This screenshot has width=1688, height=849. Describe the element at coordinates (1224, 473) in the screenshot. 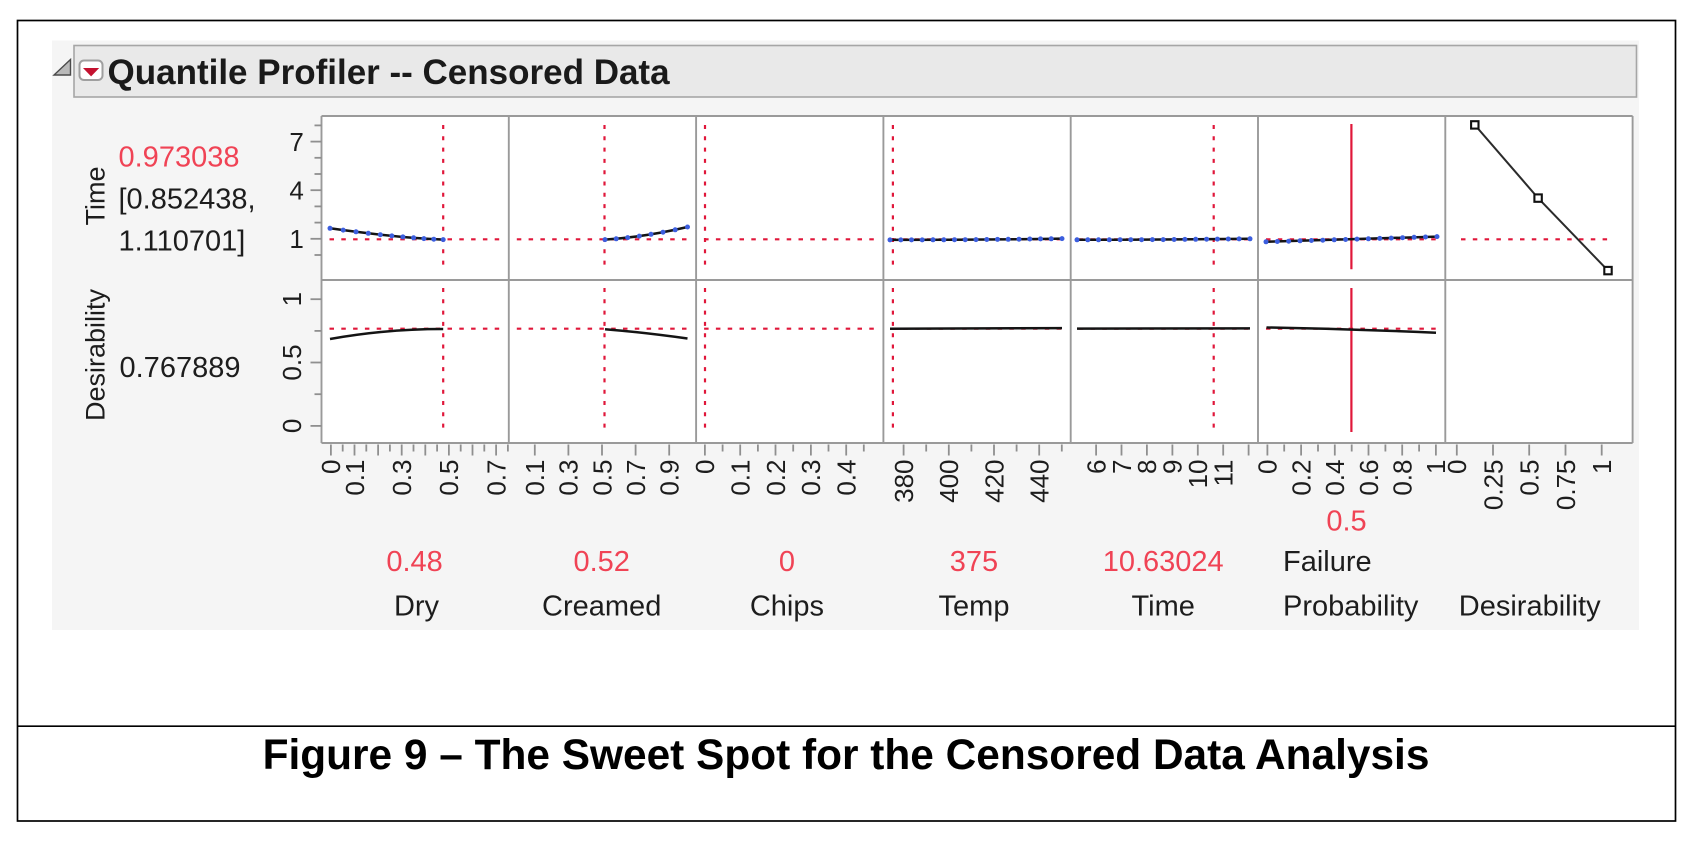

I see `svg-text: 11` at that location.